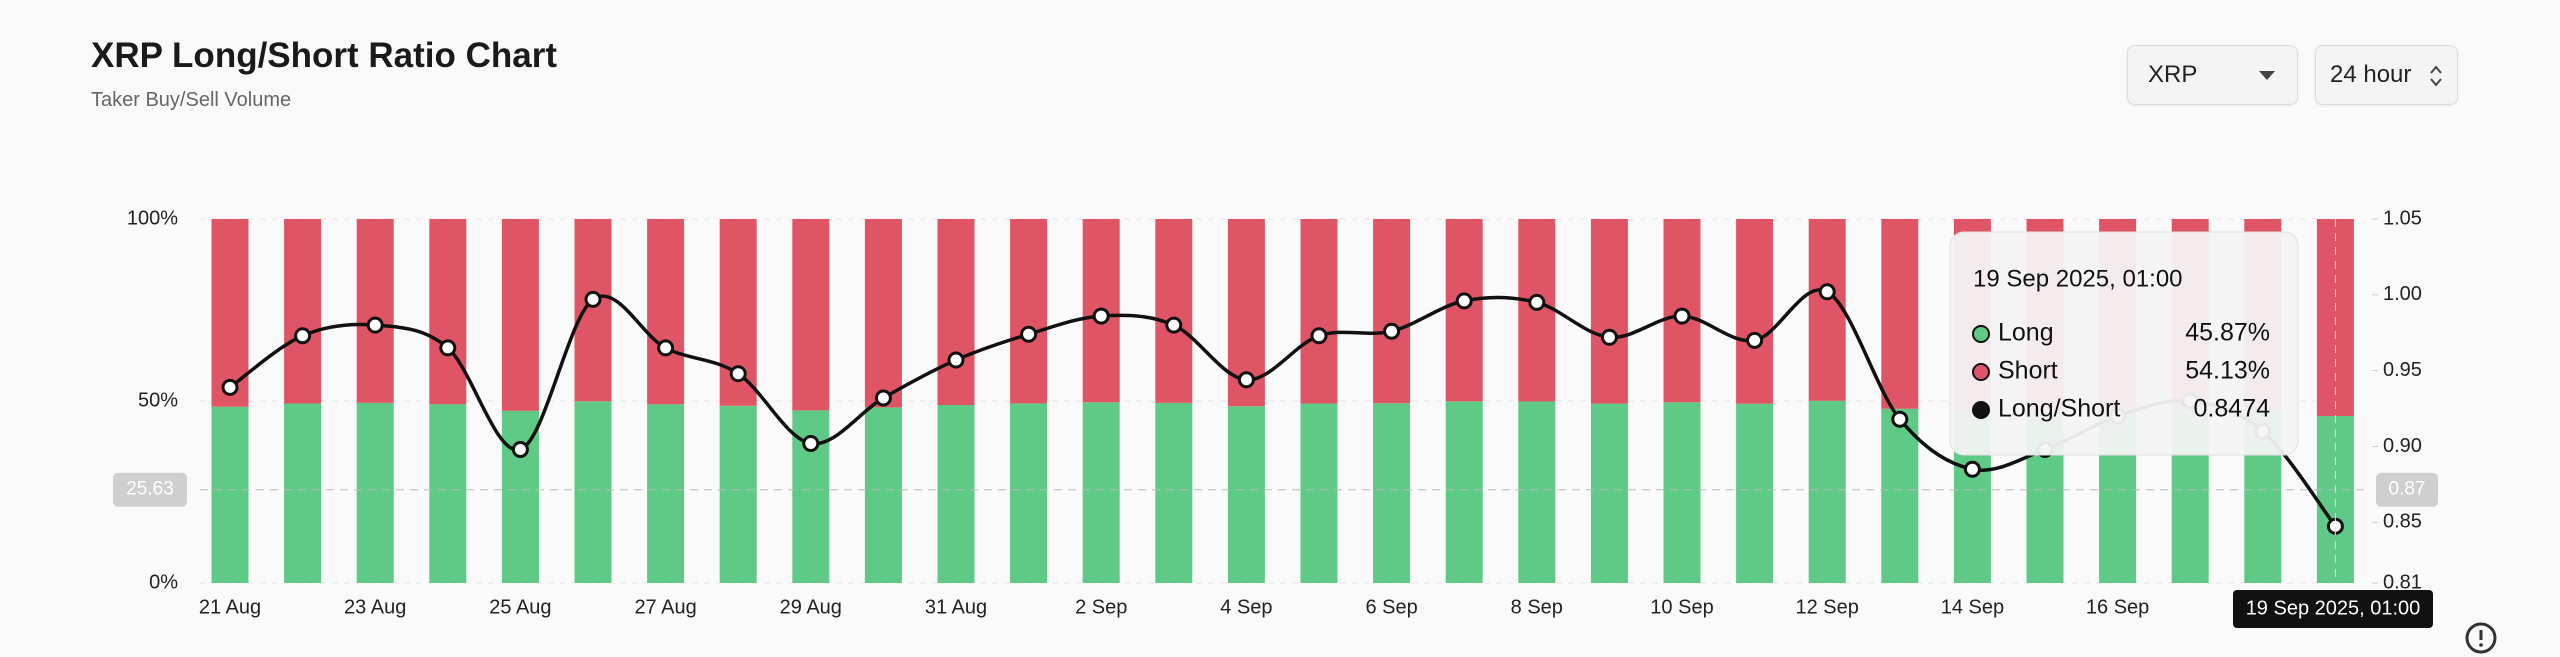 This screenshot has height=657, width=2560. I want to click on settings-icon, so click(2481, 638).